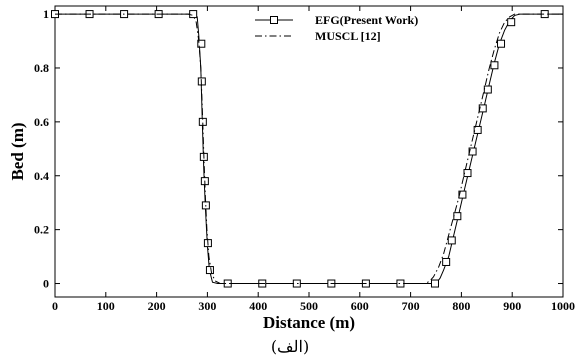 The image size is (580, 364). What do you see at coordinates (41, 230) in the screenshot?
I see `y-tick-label: 0.2` at bounding box center [41, 230].